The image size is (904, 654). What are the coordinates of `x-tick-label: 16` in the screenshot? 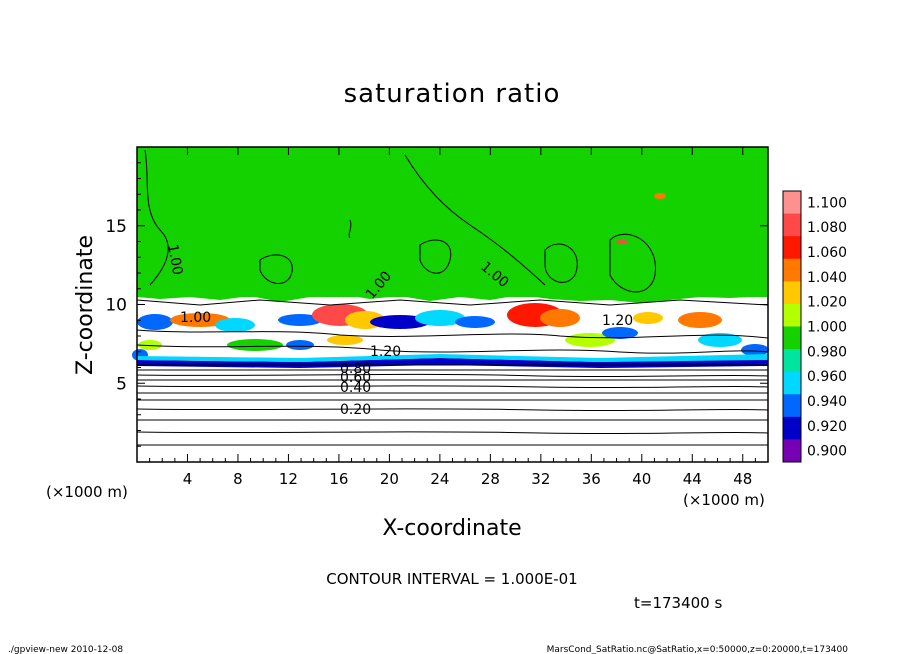 It's located at (338, 479).